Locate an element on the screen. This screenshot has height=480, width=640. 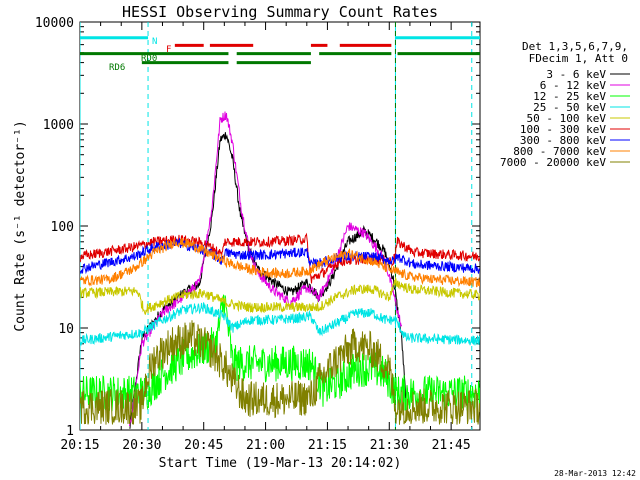
legend-label: 7000 - 20000 keV is located at coordinates (553, 162).